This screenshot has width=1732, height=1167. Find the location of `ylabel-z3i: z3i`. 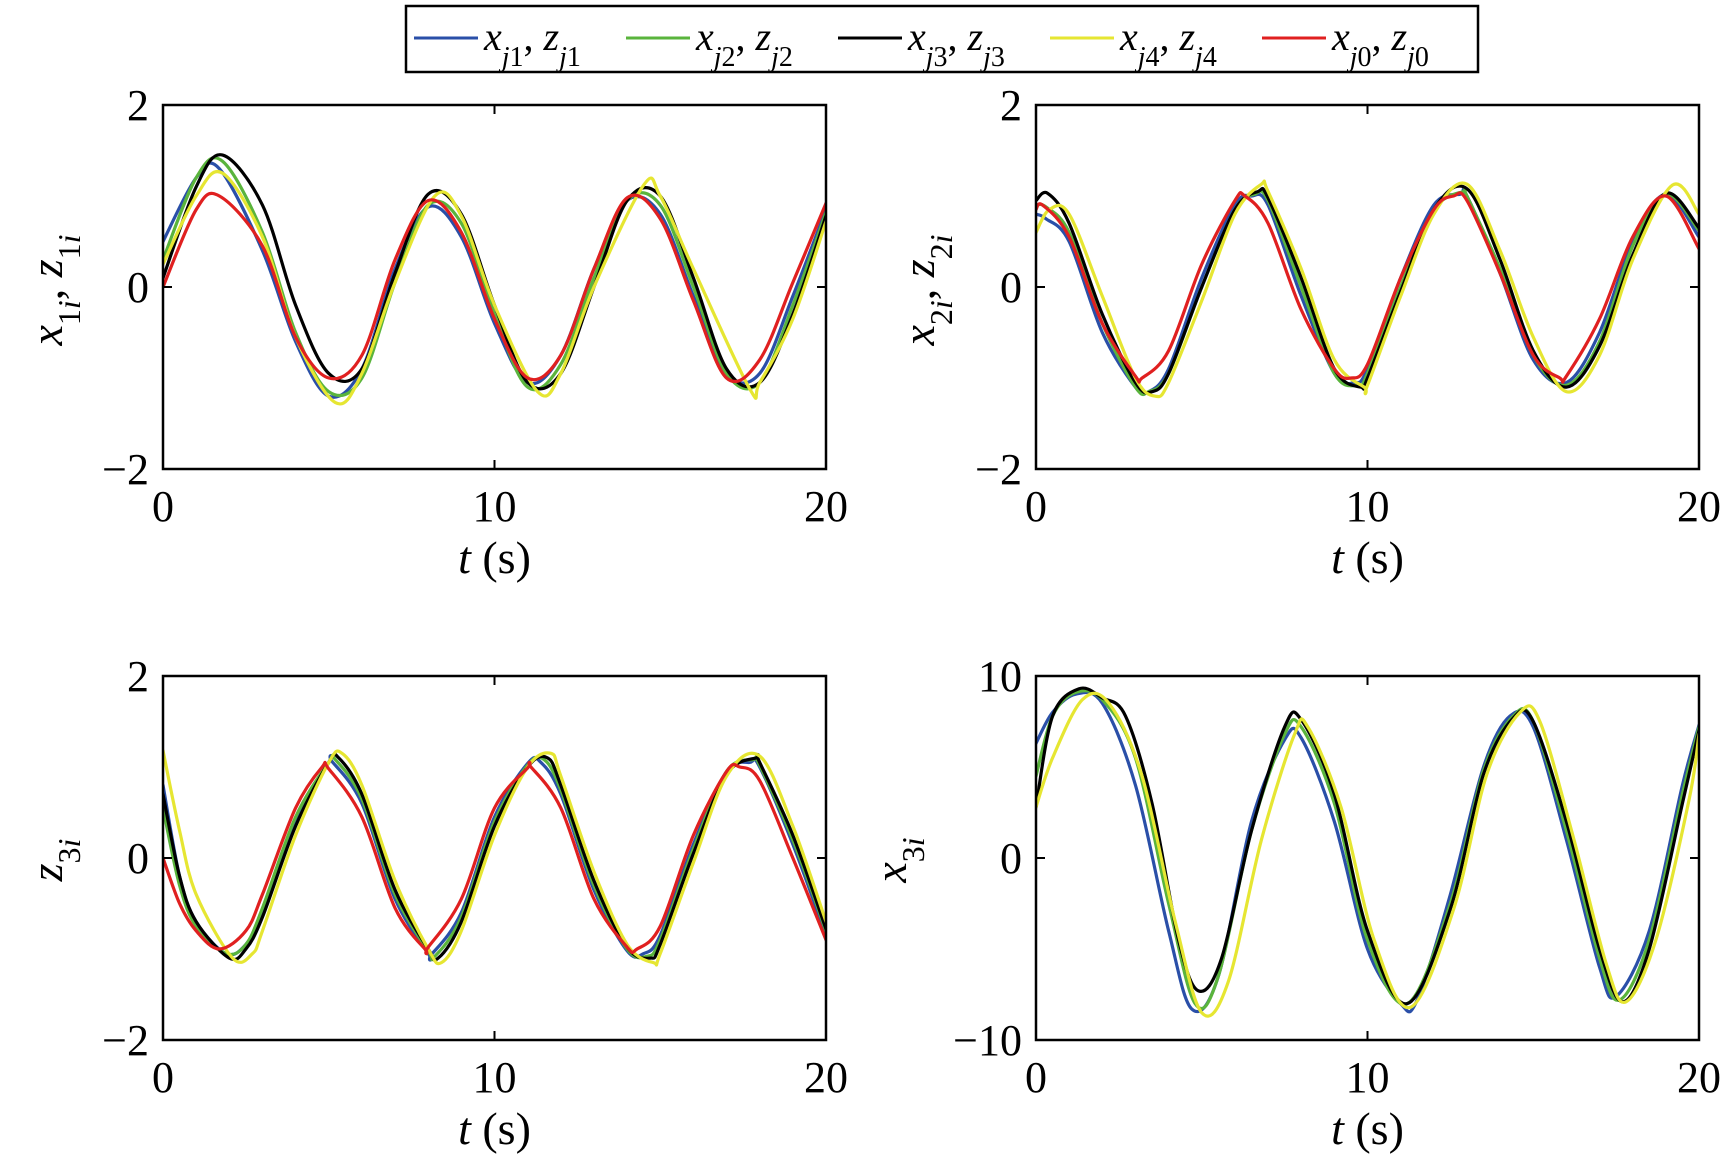

ylabel-z3i: z3i is located at coordinates (54, 861).